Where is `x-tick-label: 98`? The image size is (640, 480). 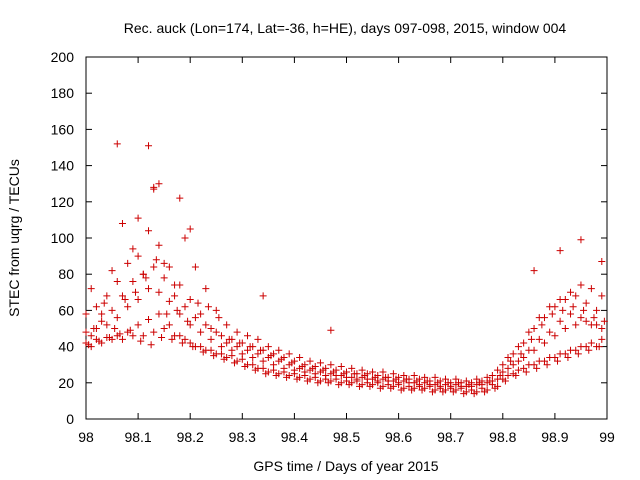 x-tick-label: 98 is located at coordinates (86, 437).